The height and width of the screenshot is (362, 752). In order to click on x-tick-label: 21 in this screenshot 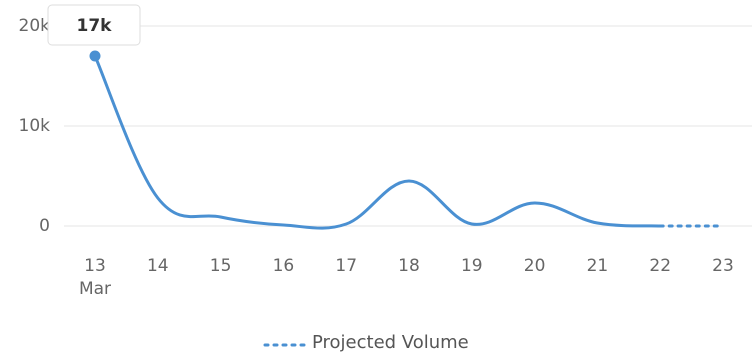, I will do `click(598, 266)`.